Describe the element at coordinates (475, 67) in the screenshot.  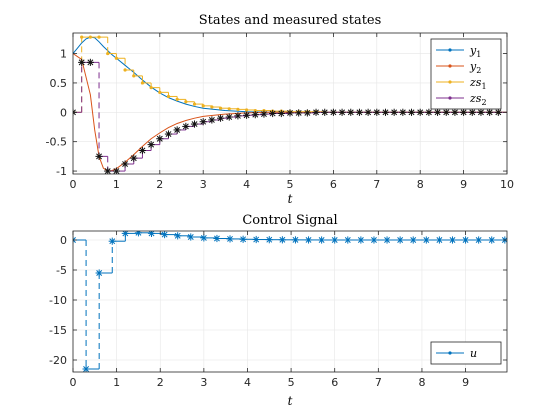
I see `states-legend-entry-y2-label: y2` at that location.